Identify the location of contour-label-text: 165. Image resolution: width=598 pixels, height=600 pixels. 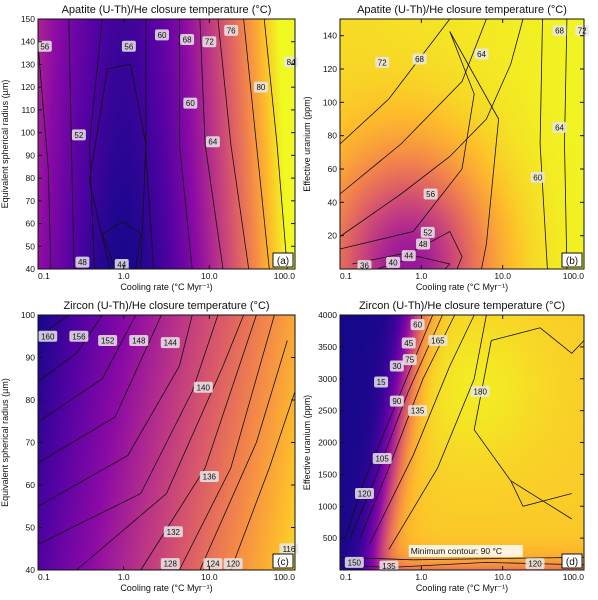
(438, 341).